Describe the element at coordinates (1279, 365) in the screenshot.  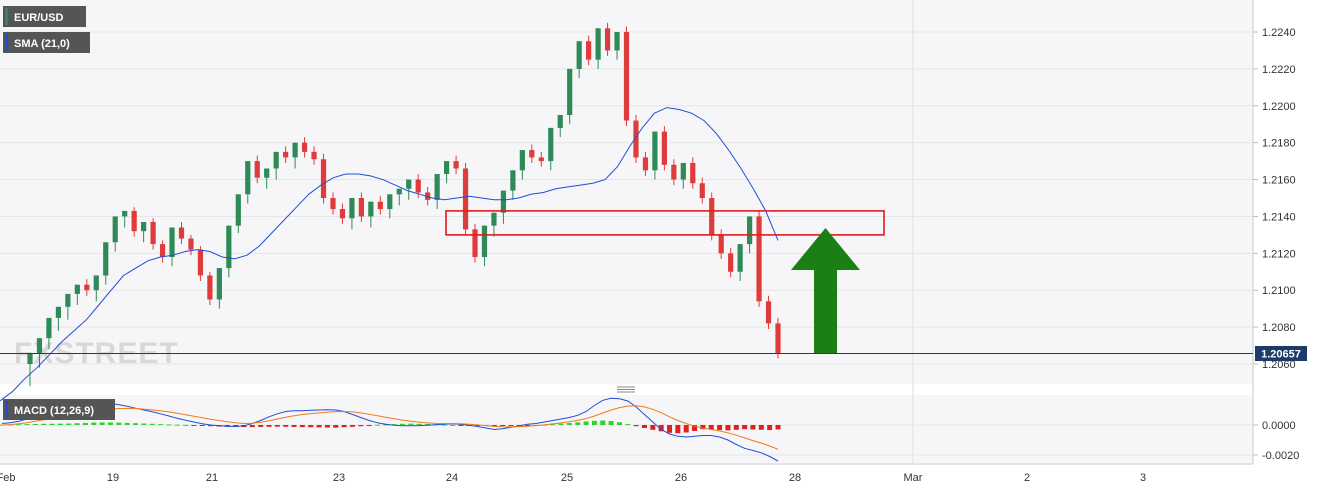
I see `y-tick-label: 1.2060` at that location.